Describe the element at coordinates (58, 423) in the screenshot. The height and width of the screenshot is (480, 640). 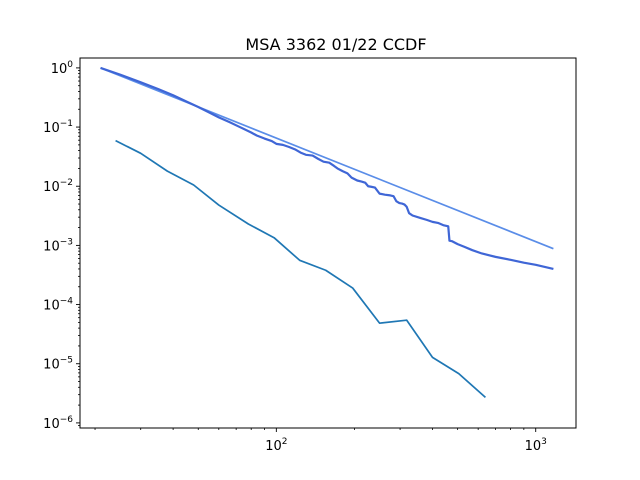
I see `y-tick-label: 10⁻⁶` at that location.